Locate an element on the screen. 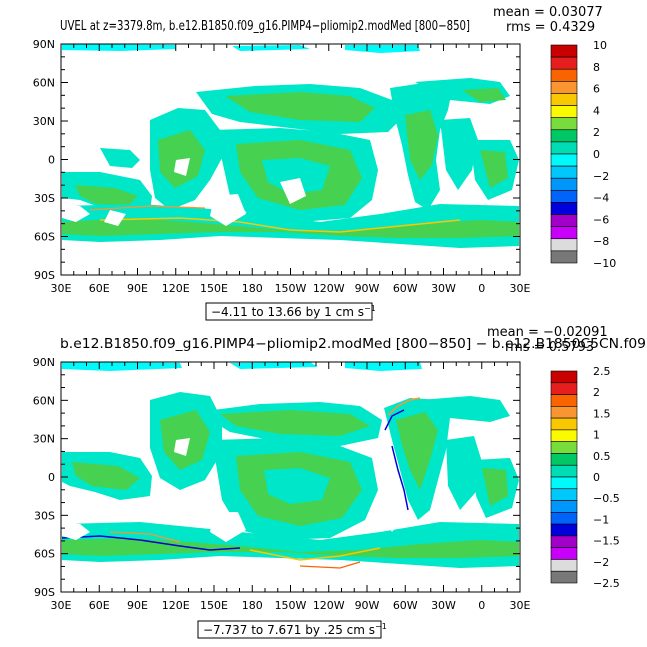  top-lat-label: 60S is located at coordinates (44, 237).